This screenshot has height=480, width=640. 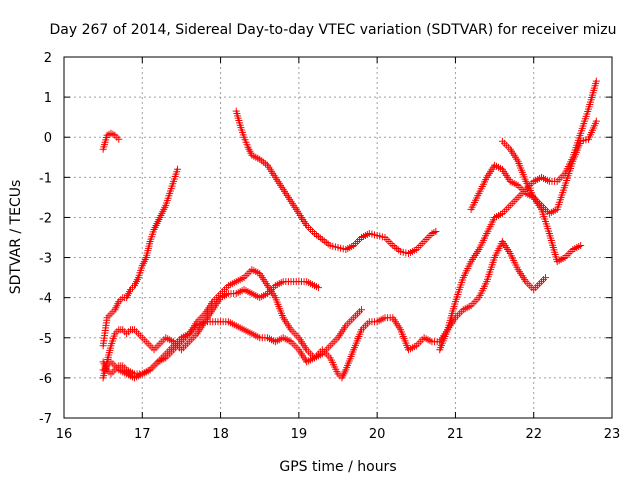 I want to click on y-tick-label: -6, so click(x=45, y=379).